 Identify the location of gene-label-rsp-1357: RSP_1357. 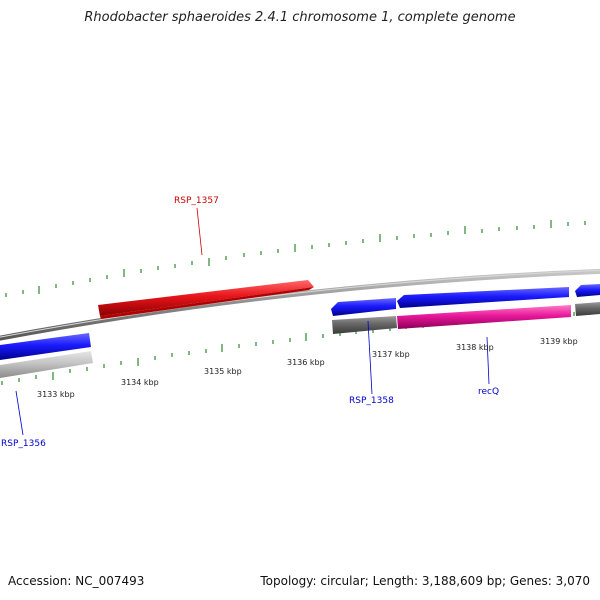
(196, 201).